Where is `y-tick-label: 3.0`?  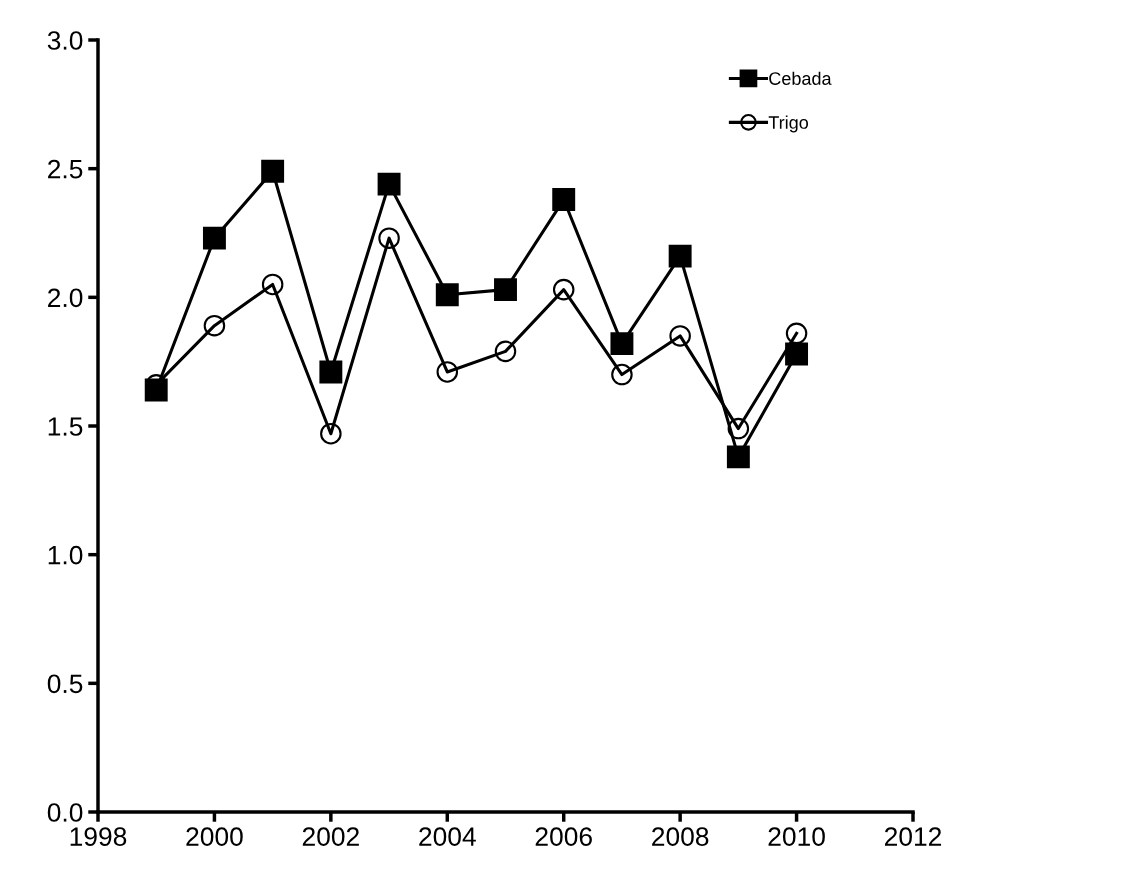
y-tick-label: 3.0 is located at coordinates (65, 40).